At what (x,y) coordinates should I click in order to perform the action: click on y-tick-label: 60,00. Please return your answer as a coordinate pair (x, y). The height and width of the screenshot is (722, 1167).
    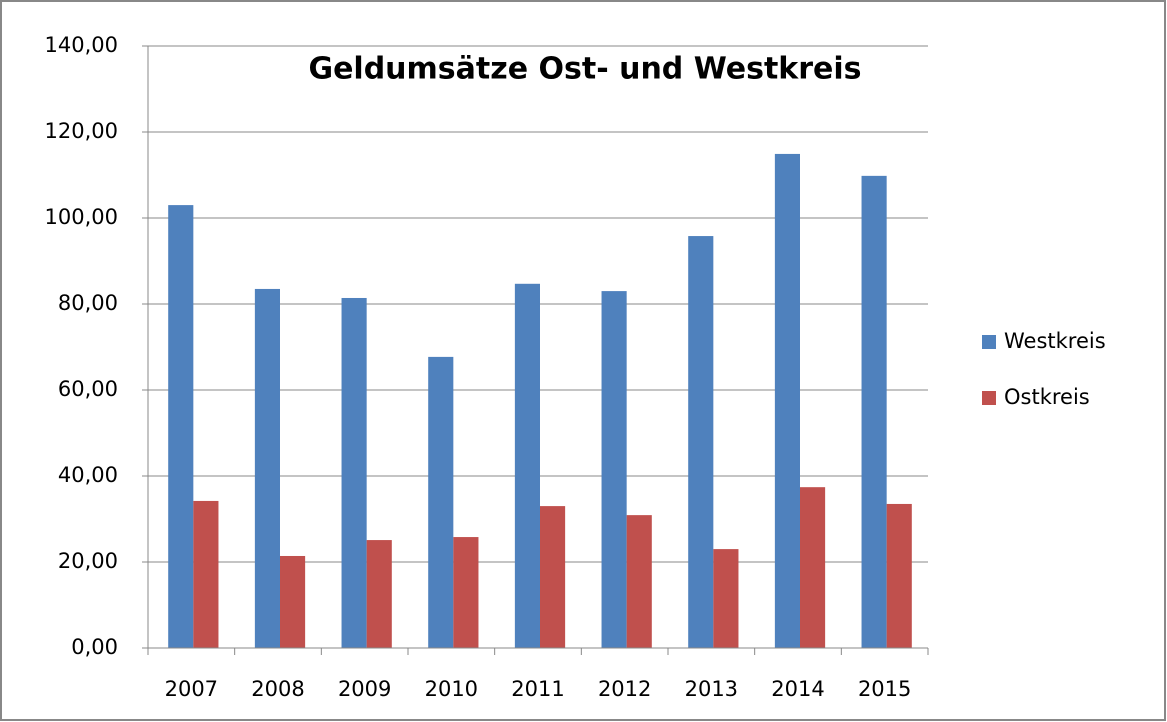
    Looking at the image, I should click on (88, 389).